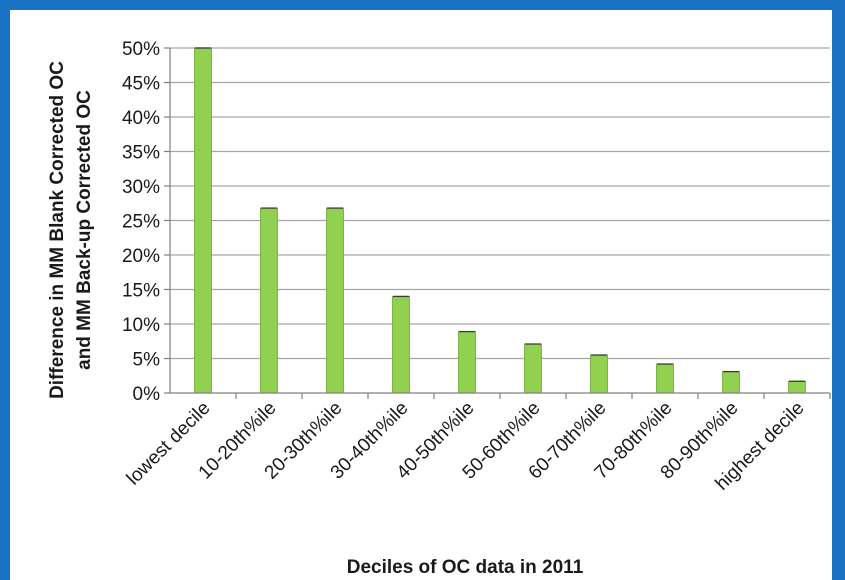 The width and height of the screenshot is (845, 580). What do you see at coordinates (465, 567) in the screenshot?
I see `x-axis-title: Deciles of OC data in 2011` at bounding box center [465, 567].